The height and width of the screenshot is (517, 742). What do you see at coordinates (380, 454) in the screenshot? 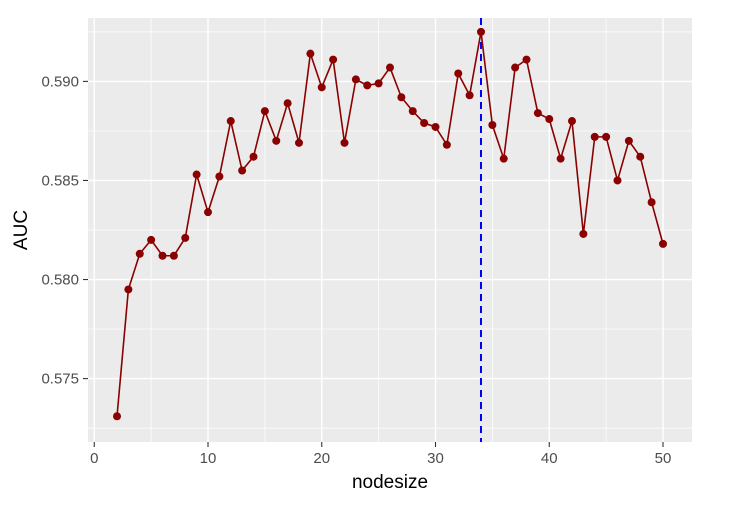
I see `x-axis: 0 10 20 30 40 50` at bounding box center [380, 454].